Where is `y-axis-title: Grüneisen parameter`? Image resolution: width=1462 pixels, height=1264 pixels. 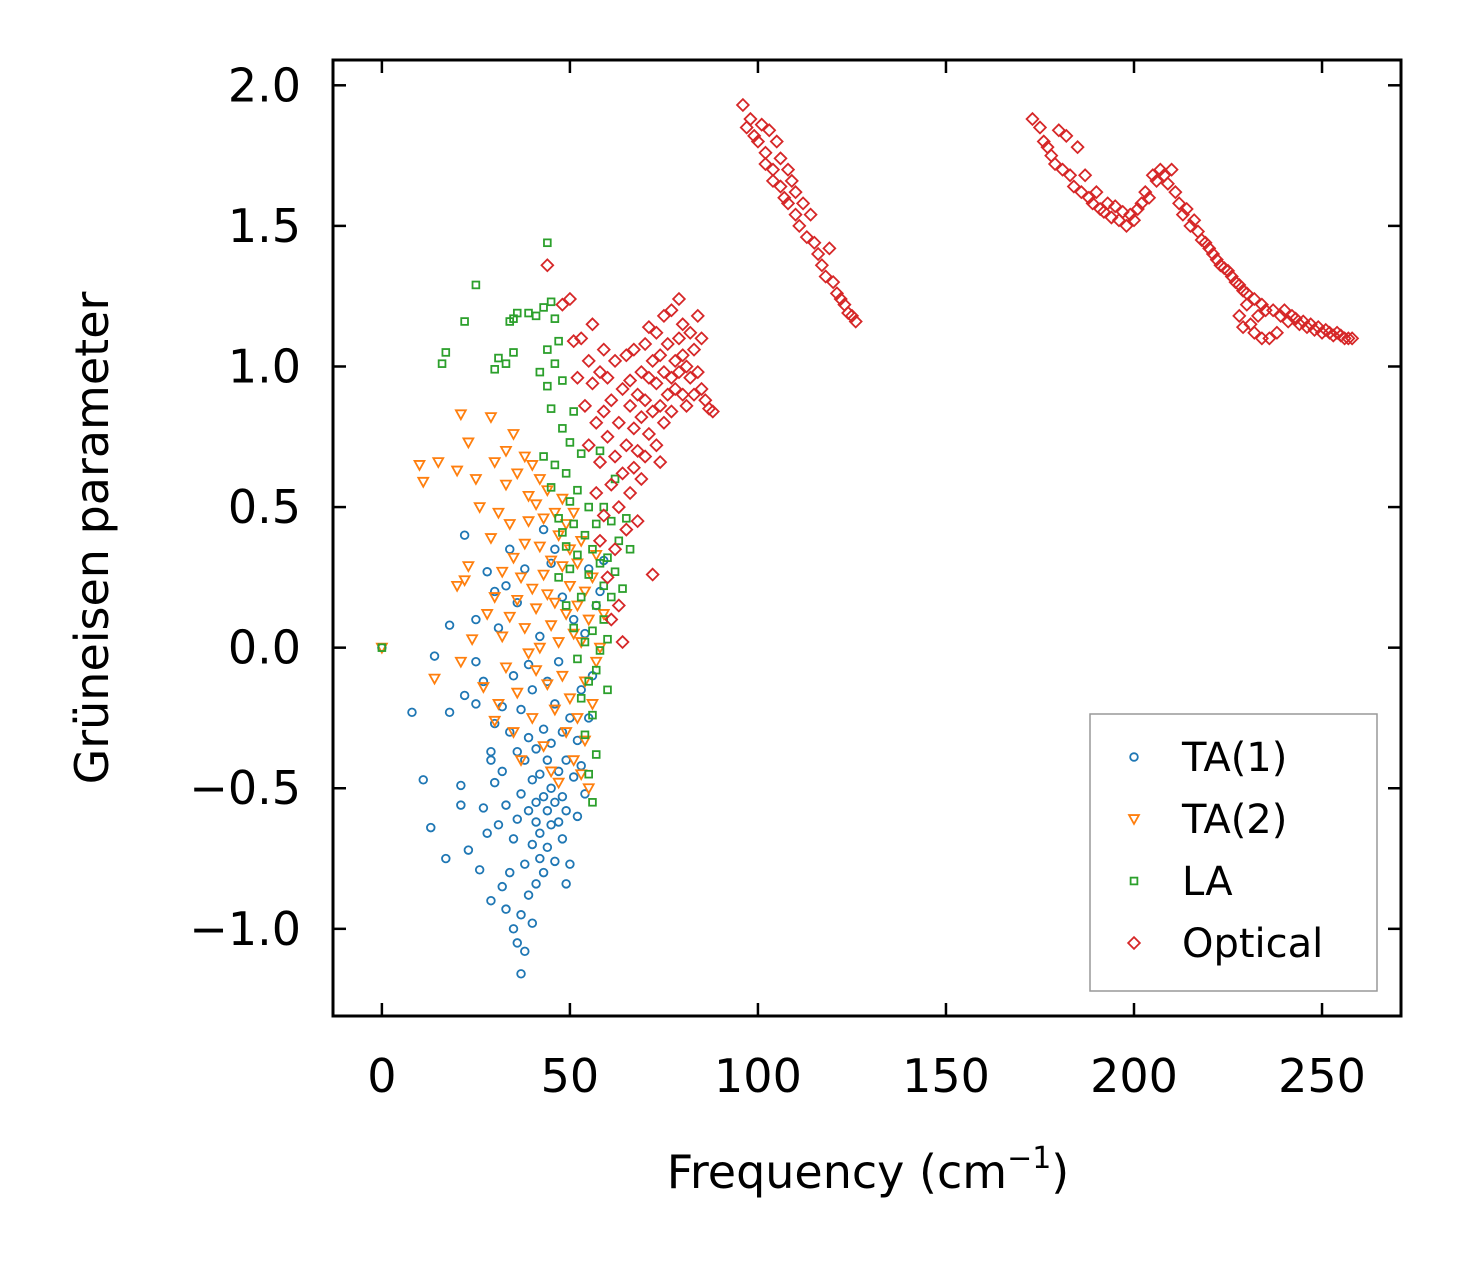
y-axis-title: Grüneisen parameter is located at coordinates (92, 537).